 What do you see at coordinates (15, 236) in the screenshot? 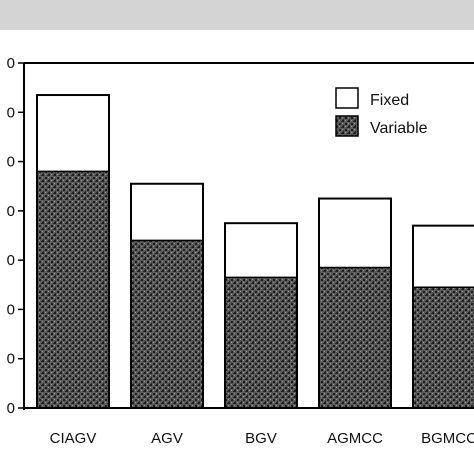
I see `y-ticks: 0 0 0 0 0 0 0 0` at bounding box center [15, 236].